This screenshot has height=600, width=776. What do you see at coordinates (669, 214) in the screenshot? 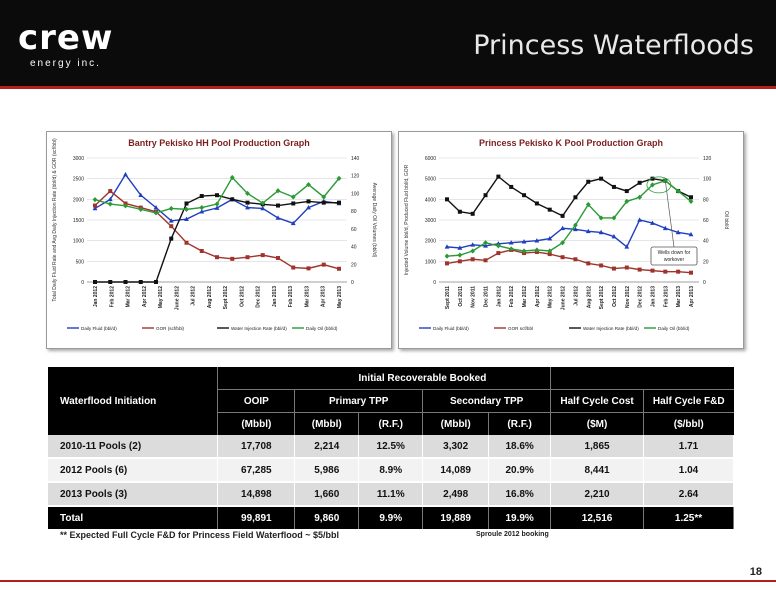
I see `workover-callout-pointer` at bounding box center [669, 214].